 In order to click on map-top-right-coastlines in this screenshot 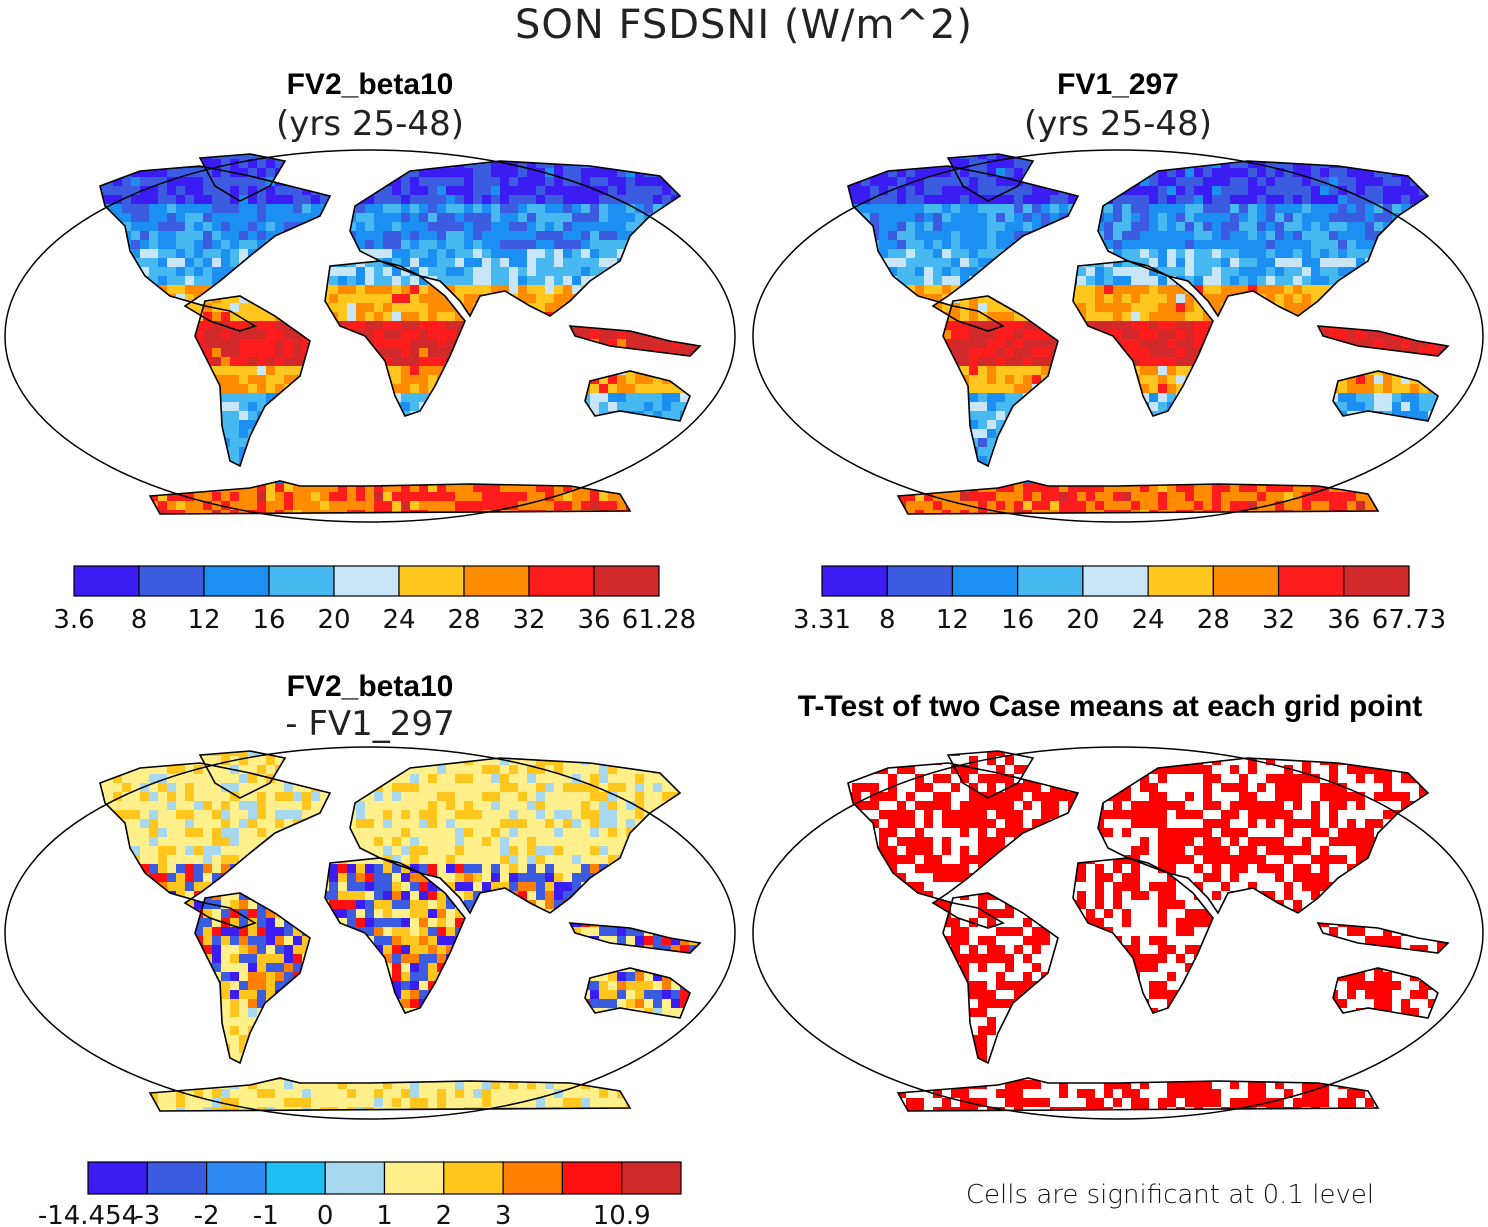, I will do `click(1148, 334)`.